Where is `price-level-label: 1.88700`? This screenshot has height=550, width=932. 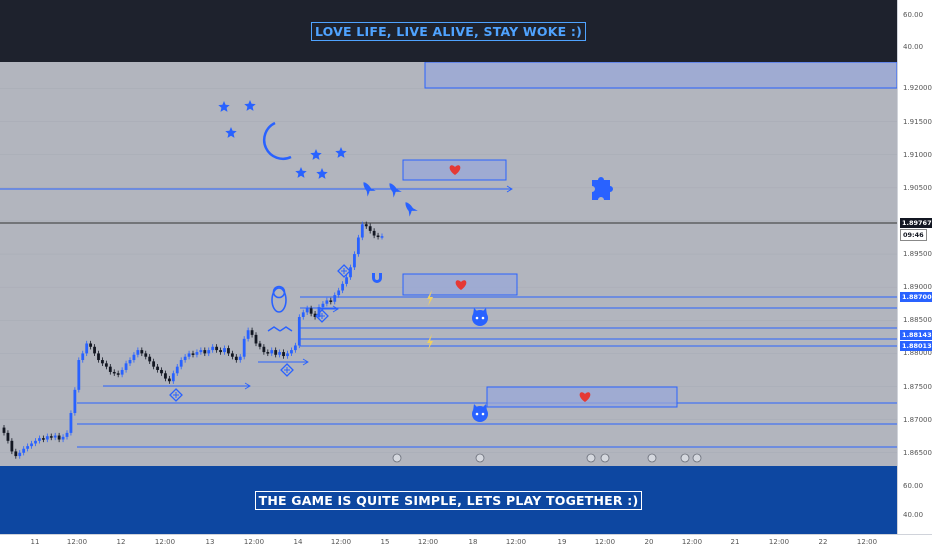
price-level-label: 1.88700 is located at coordinates (916, 297).